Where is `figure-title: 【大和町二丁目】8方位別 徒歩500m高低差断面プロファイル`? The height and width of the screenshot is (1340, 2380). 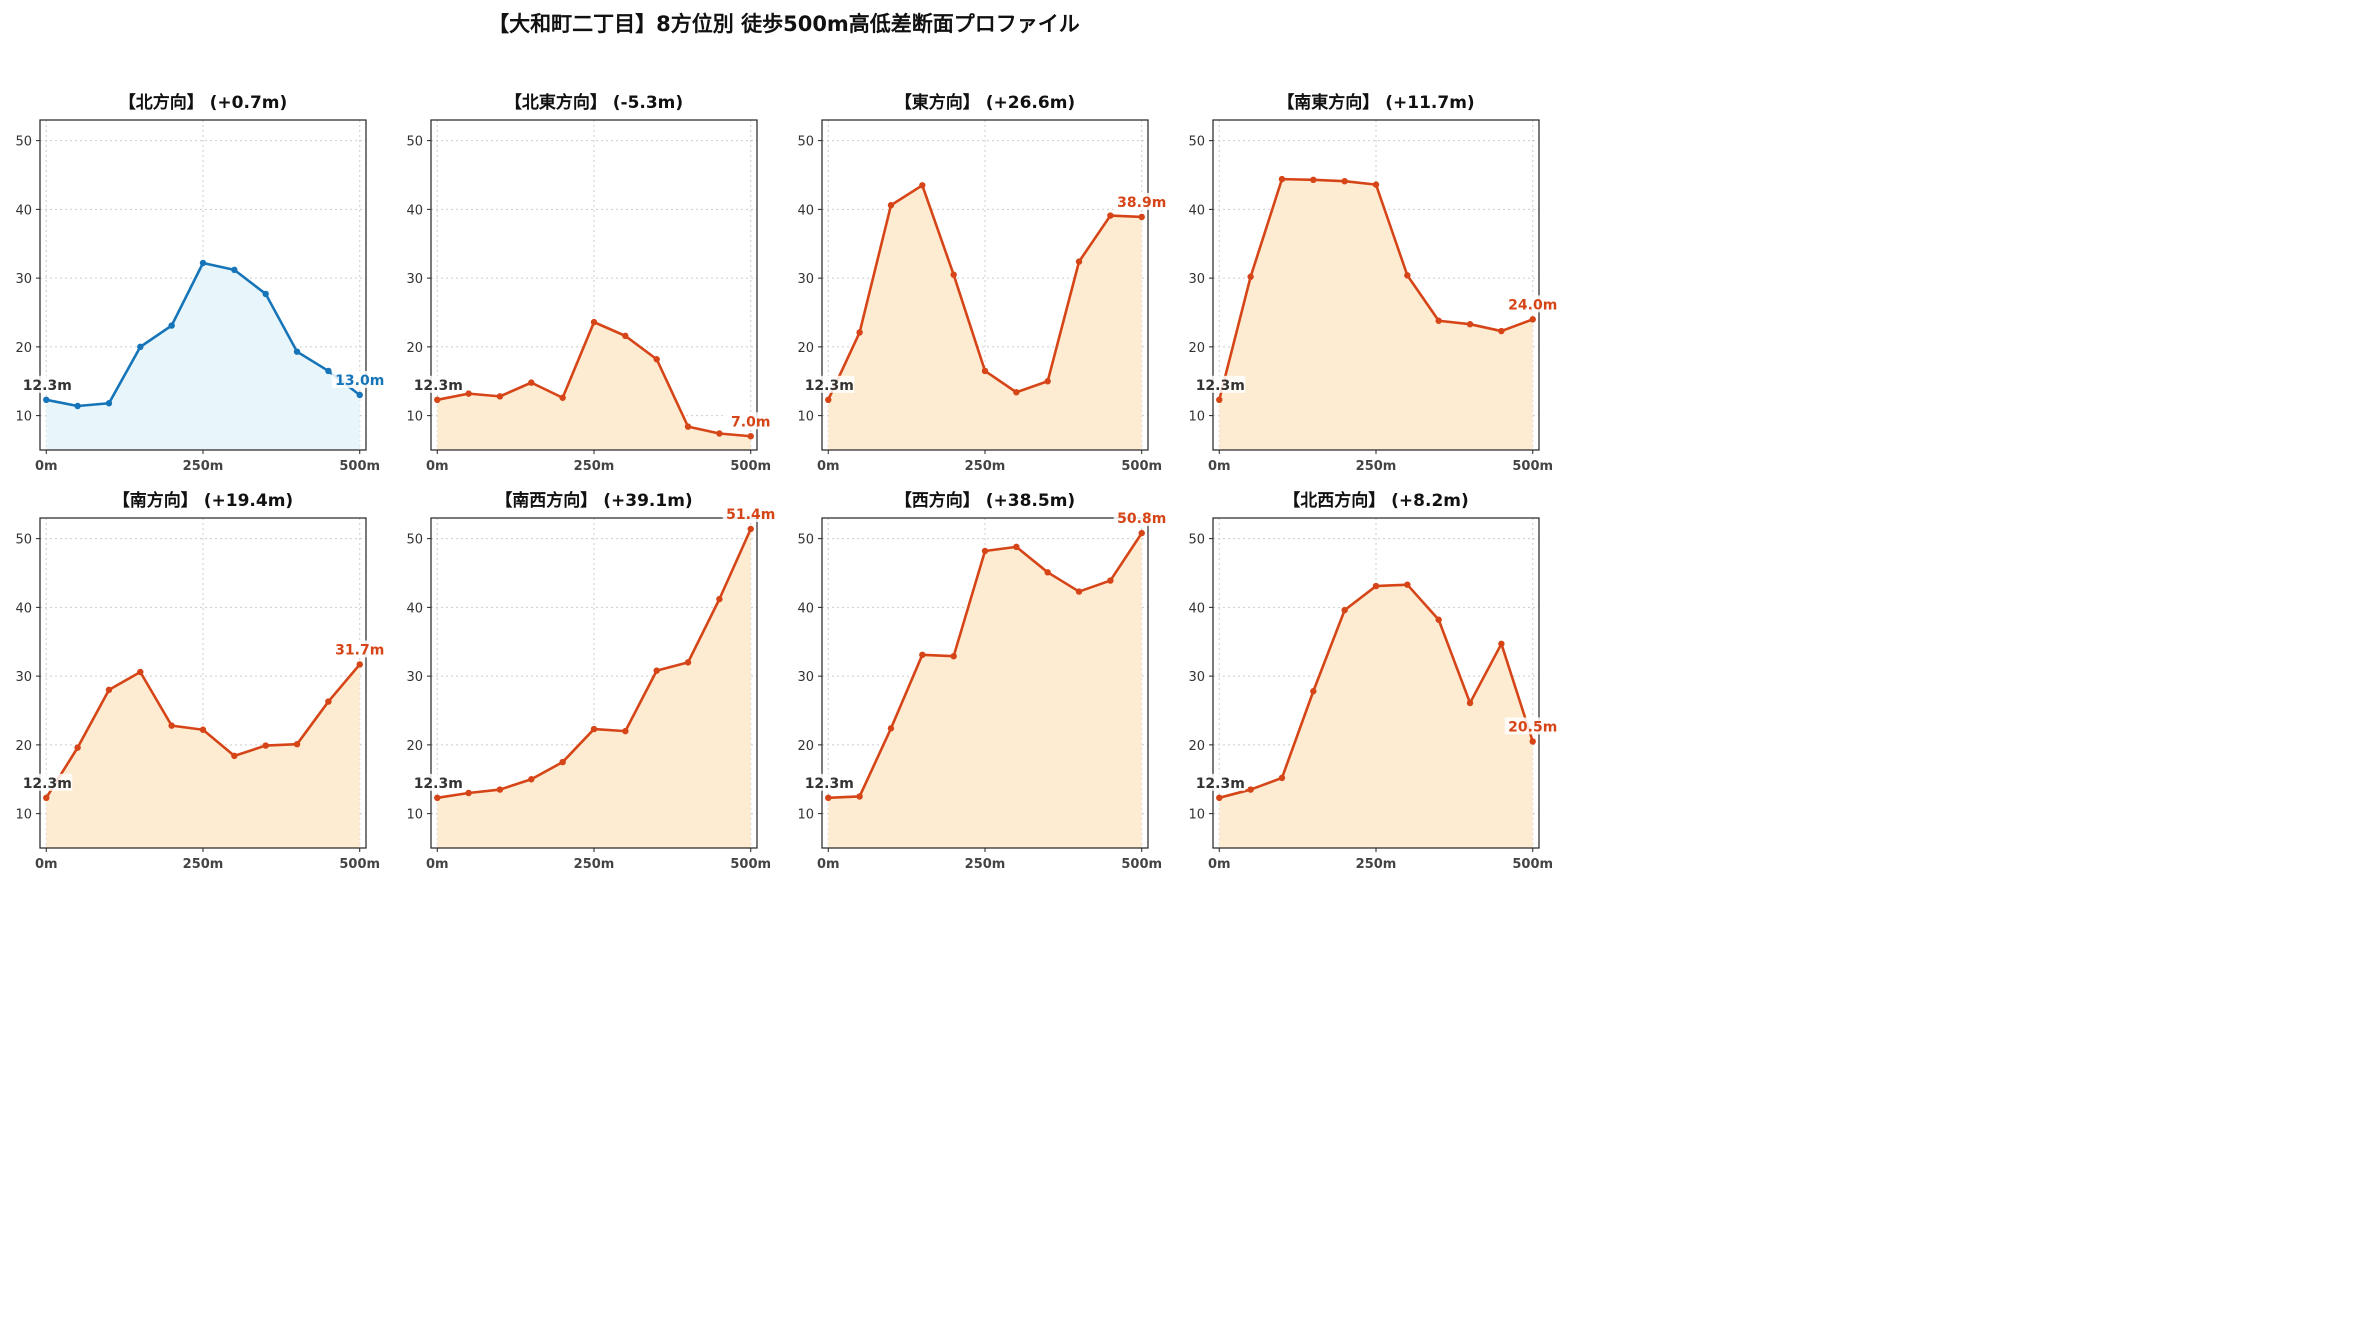
figure-title: 【大和町二丁目】8方位別 徒歩500m高低差断面プロファイル is located at coordinates (784, 24).